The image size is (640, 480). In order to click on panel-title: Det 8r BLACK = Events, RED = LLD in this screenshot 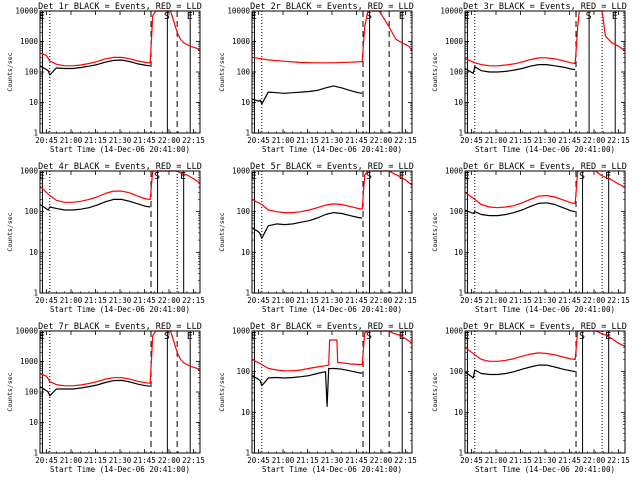, I will do `click(332, 327)`.